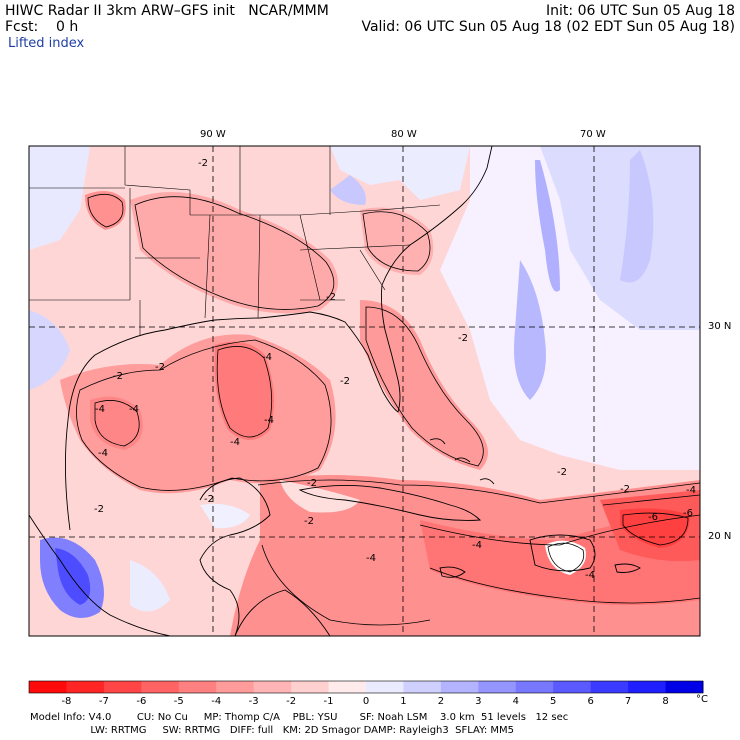 The image size is (740, 740). I want to click on colorbar, so click(366, 687).